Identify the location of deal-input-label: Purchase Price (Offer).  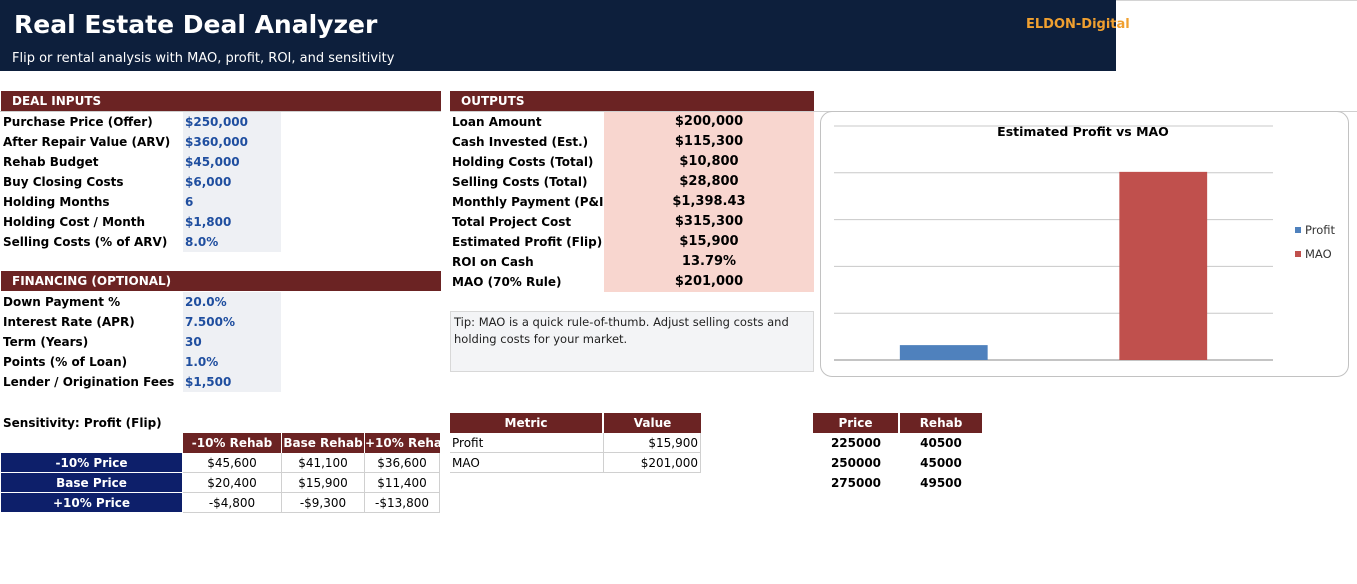
(78, 122).